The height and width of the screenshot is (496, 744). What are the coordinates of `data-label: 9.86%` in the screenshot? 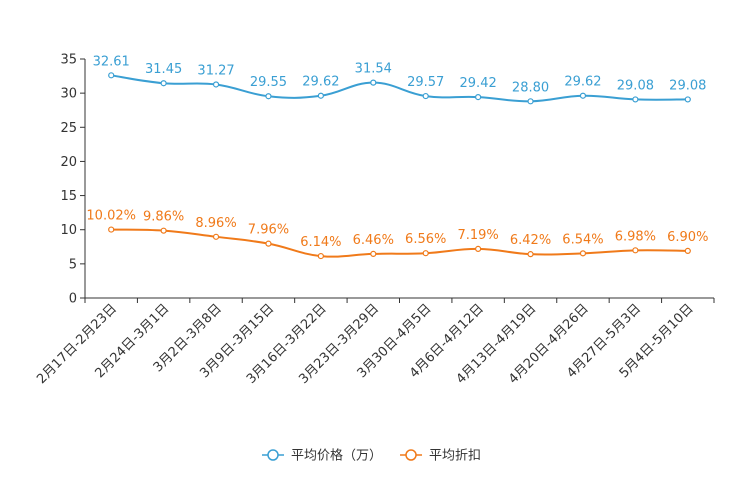 It's located at (163, 217).